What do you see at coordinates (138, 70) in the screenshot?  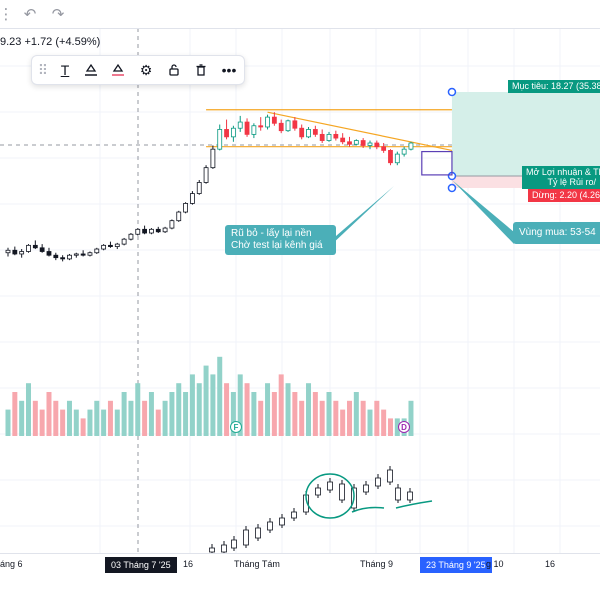 I see `drawing-toolbar: ⠿ T ⚙ •••` at bounding box center [138, 70].